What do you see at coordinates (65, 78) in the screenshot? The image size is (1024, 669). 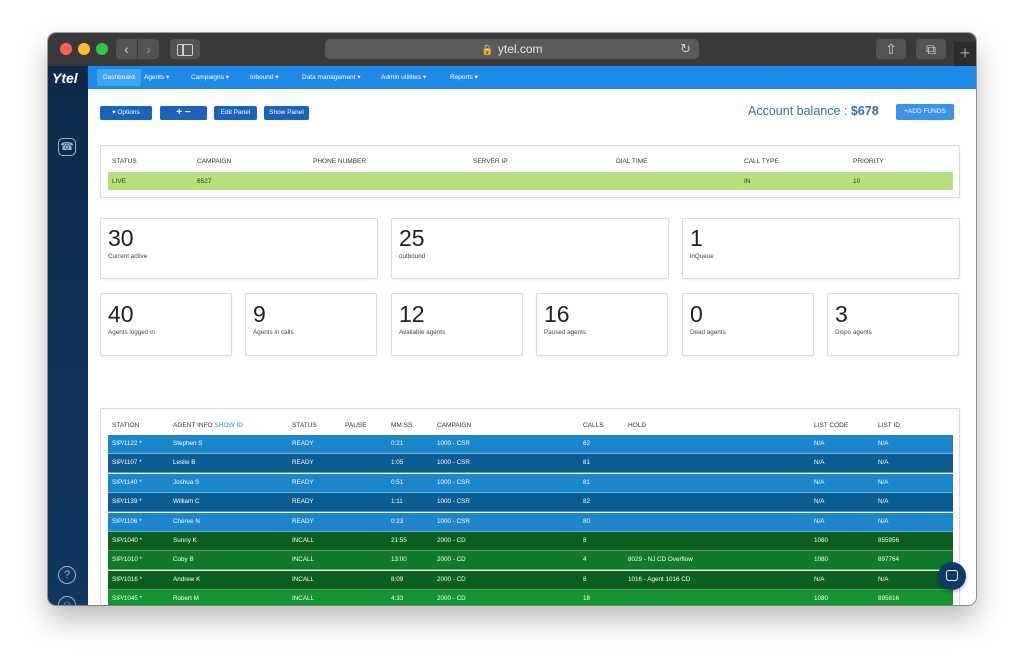 I see `ytel-logo: Ytel` at bounding box center [65, 78].